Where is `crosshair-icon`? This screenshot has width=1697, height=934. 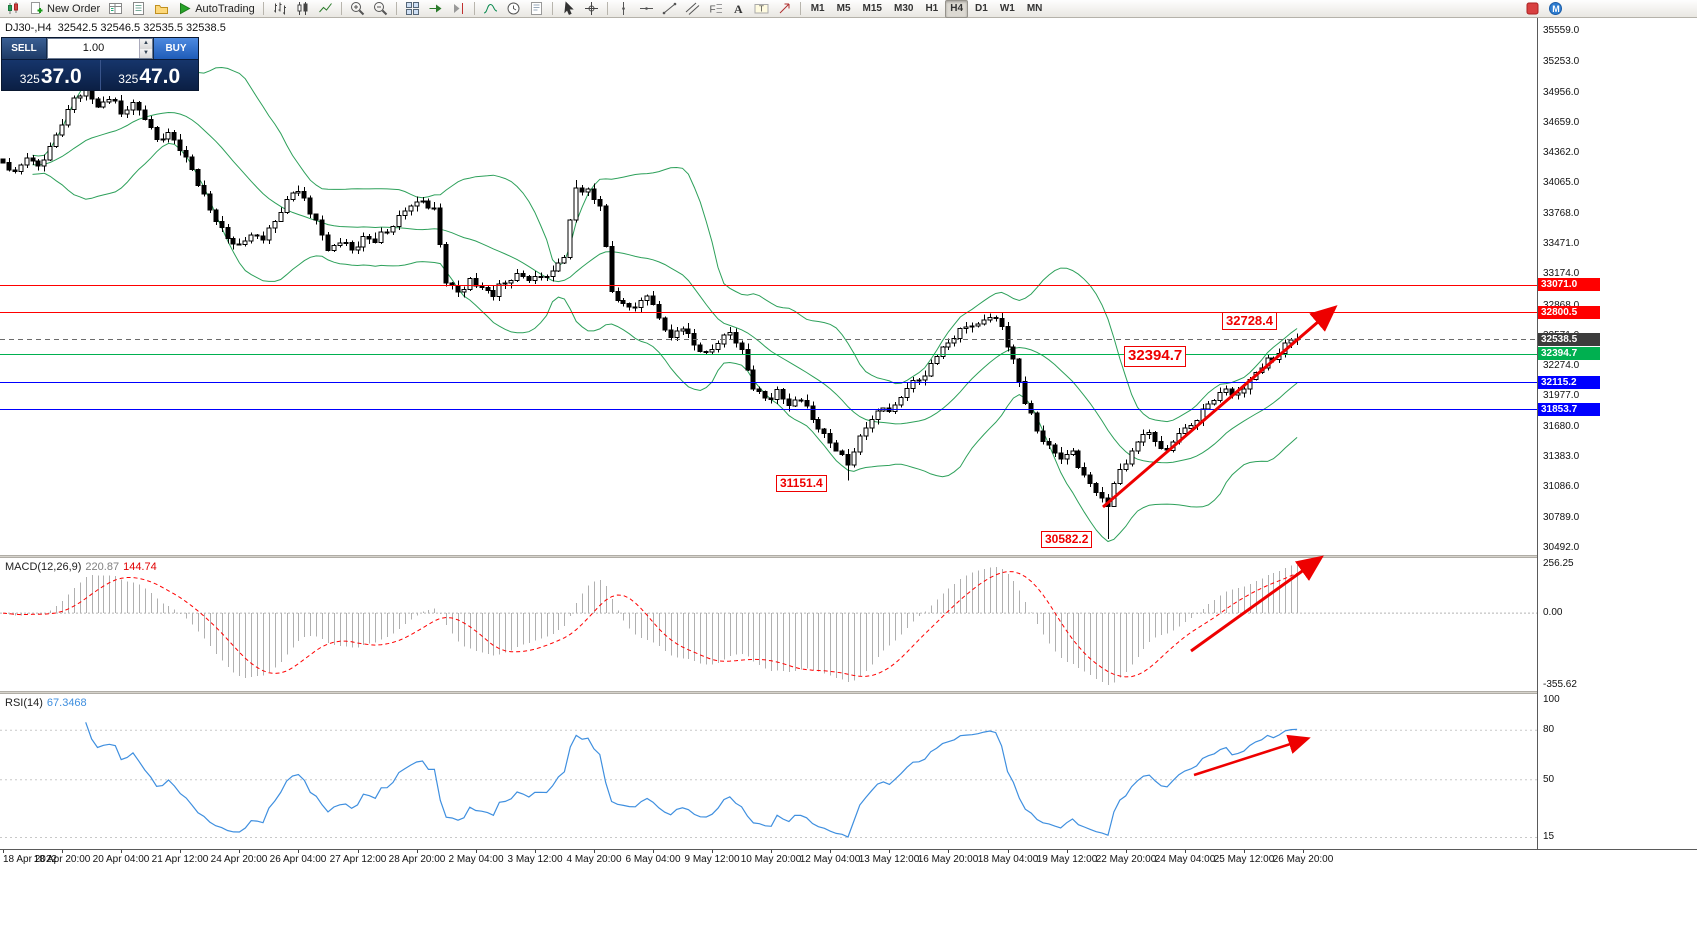 crosshair-icon is located at coordinates (591, 9).